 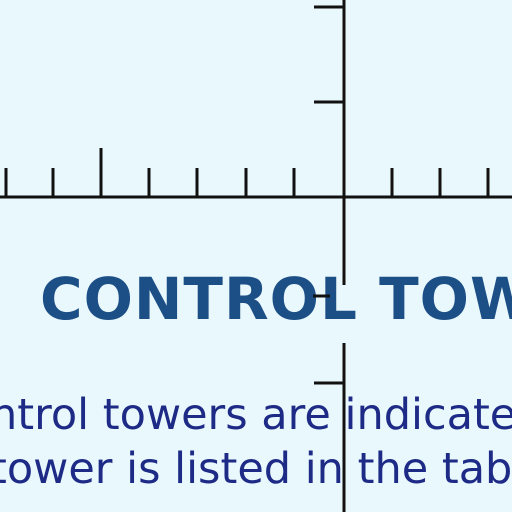 I want to click on legend-text-line-1: ntrol towers are indicated o, so click(x=256, y=415).